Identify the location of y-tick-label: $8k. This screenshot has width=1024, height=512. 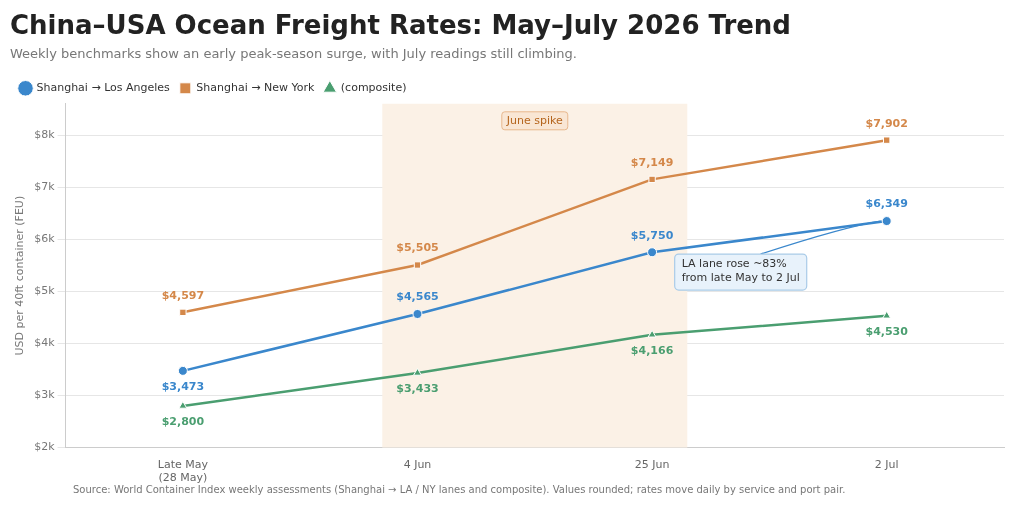
(45, 134).